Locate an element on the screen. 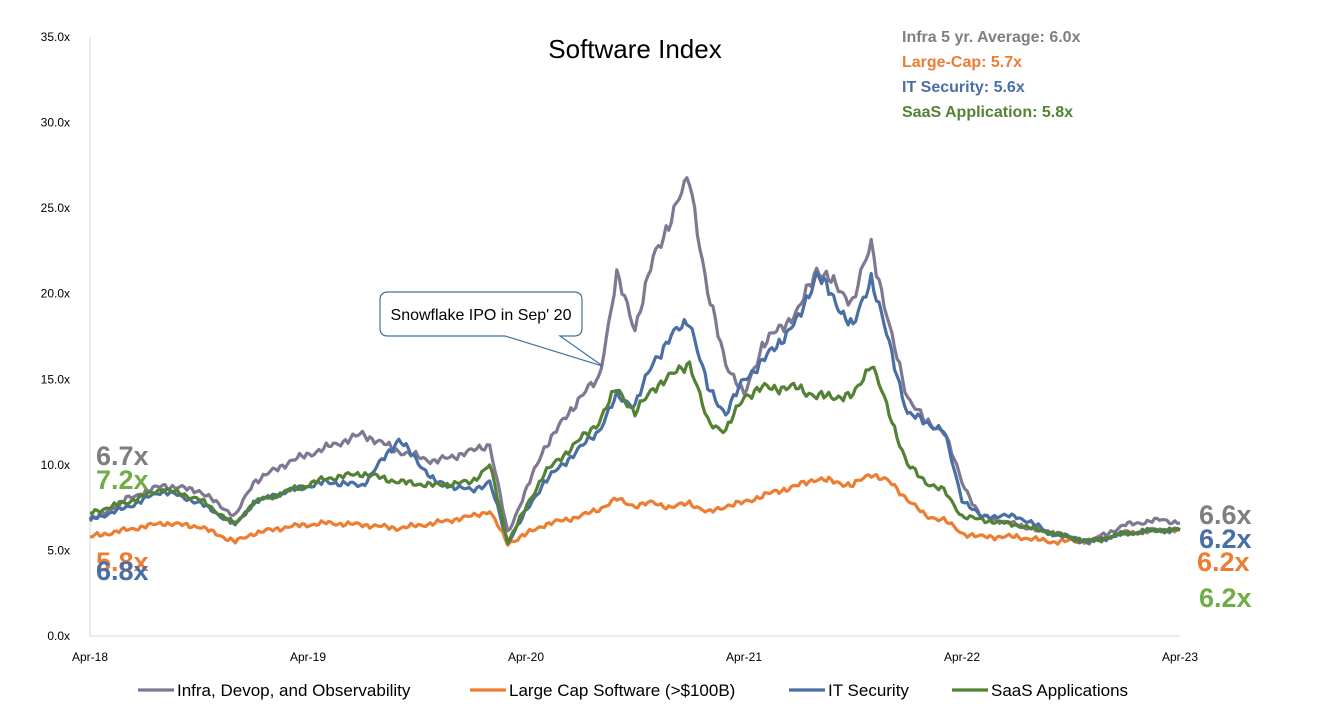  x-tick-label: Apr-20 is located at coordinates (526, 657).